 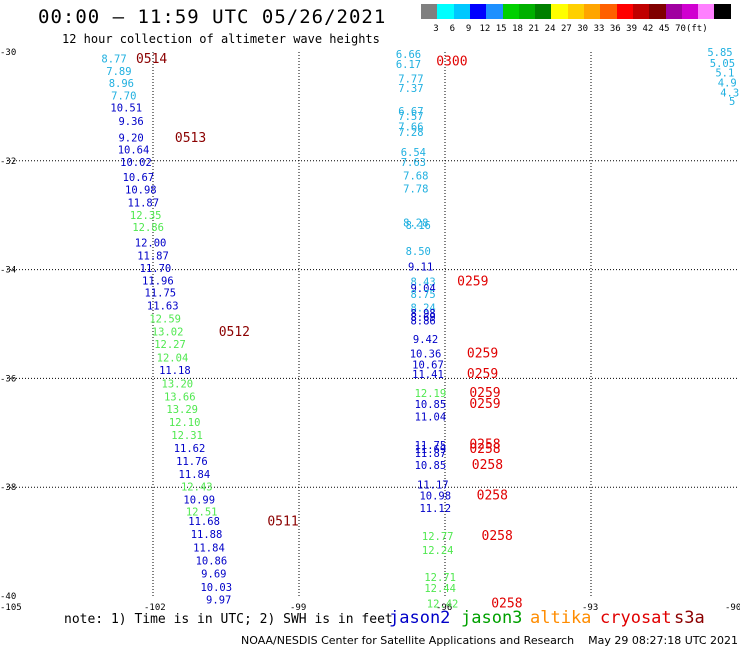 What do you see at coordinates (413, 153) in the screenshot?
I see `wave-height-label: 6.54` at bounding box center [413, 153].